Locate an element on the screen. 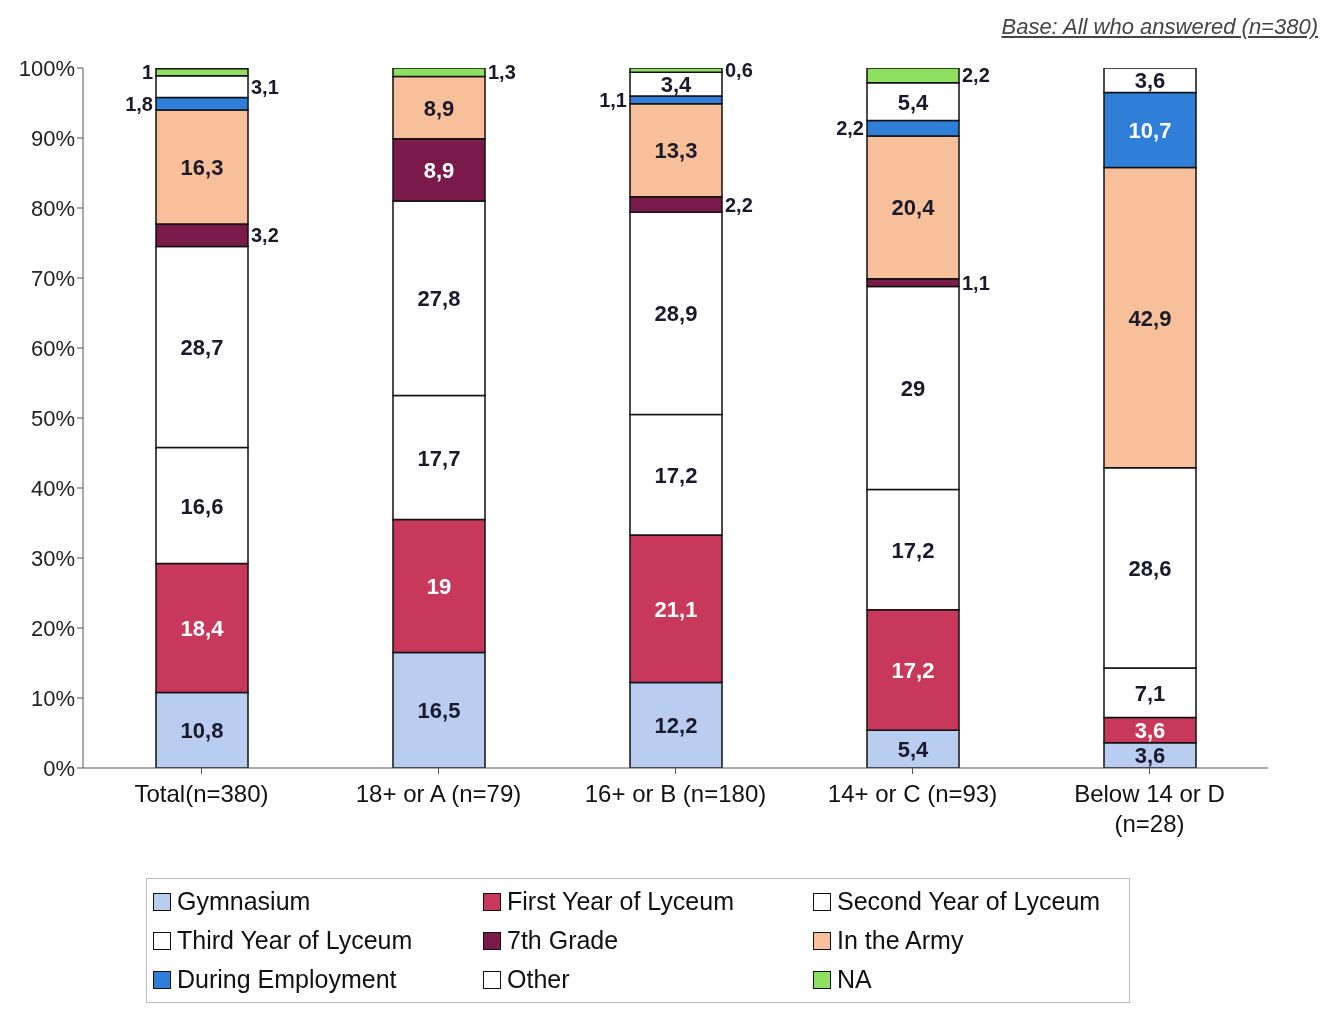 This screenshot has height=1018, width=1333. data-label: 12,2 is located at coordinates (676, 726).